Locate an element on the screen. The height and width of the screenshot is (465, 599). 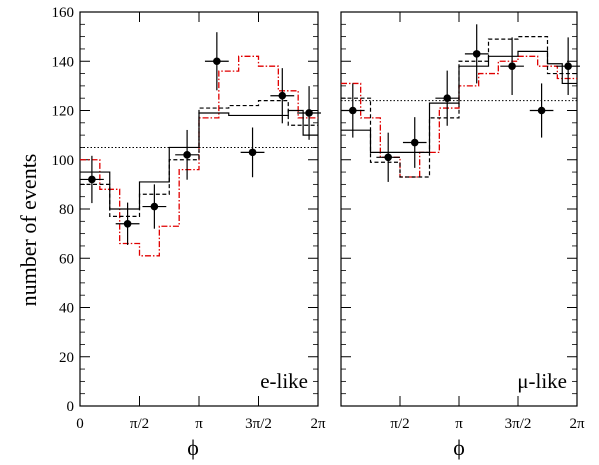
y-tick-label: 0 is located at coordinates (71, 407).